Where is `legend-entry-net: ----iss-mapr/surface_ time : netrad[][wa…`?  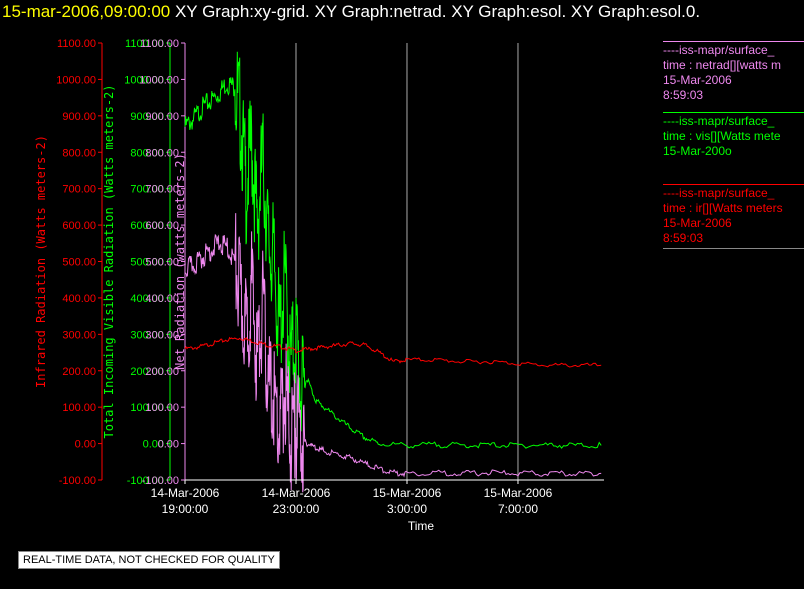
legend-entry-net: ----iss-mapr/surface_ time : netrad[][wa… is located at coordinates (733, 72).